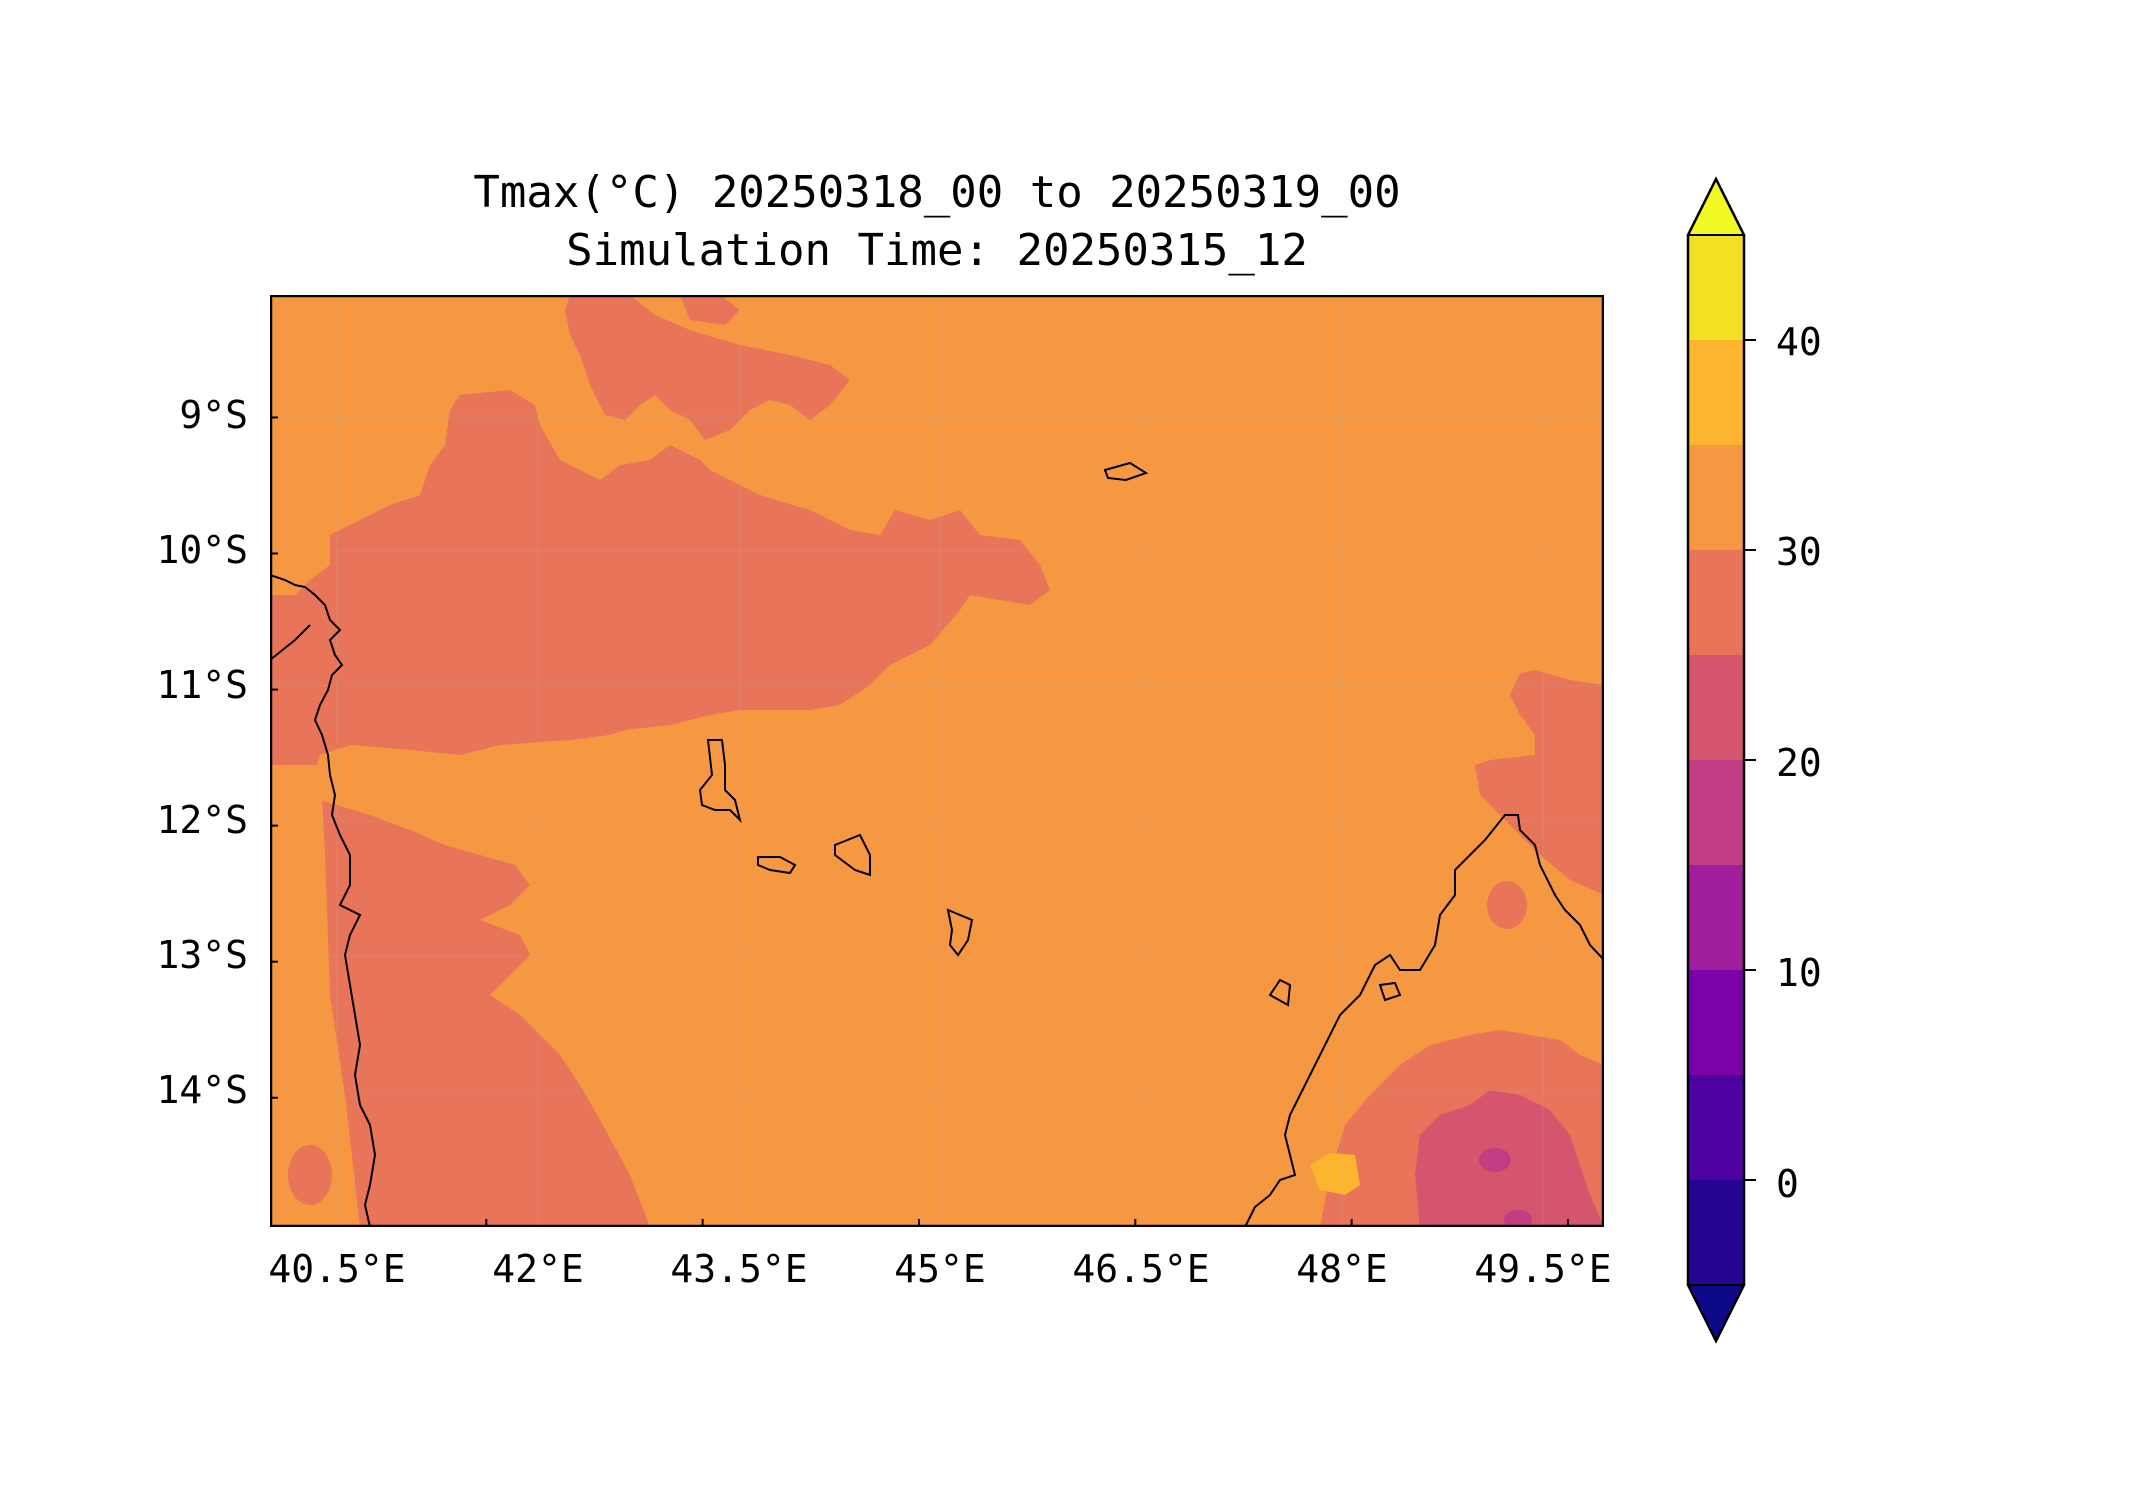 The width and height of the screenshot is (2142, 1500). I want to click on lon-tick-label: 43.5°E, so click(739, 1269).